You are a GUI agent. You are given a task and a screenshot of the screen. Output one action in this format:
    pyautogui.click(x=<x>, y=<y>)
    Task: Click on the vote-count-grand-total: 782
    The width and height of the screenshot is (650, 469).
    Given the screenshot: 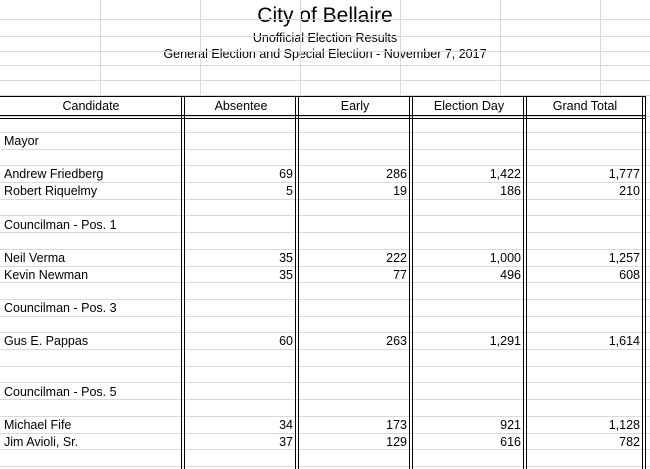 What is the action you would take?
    pyautogui.click(x=629, y=442)
    